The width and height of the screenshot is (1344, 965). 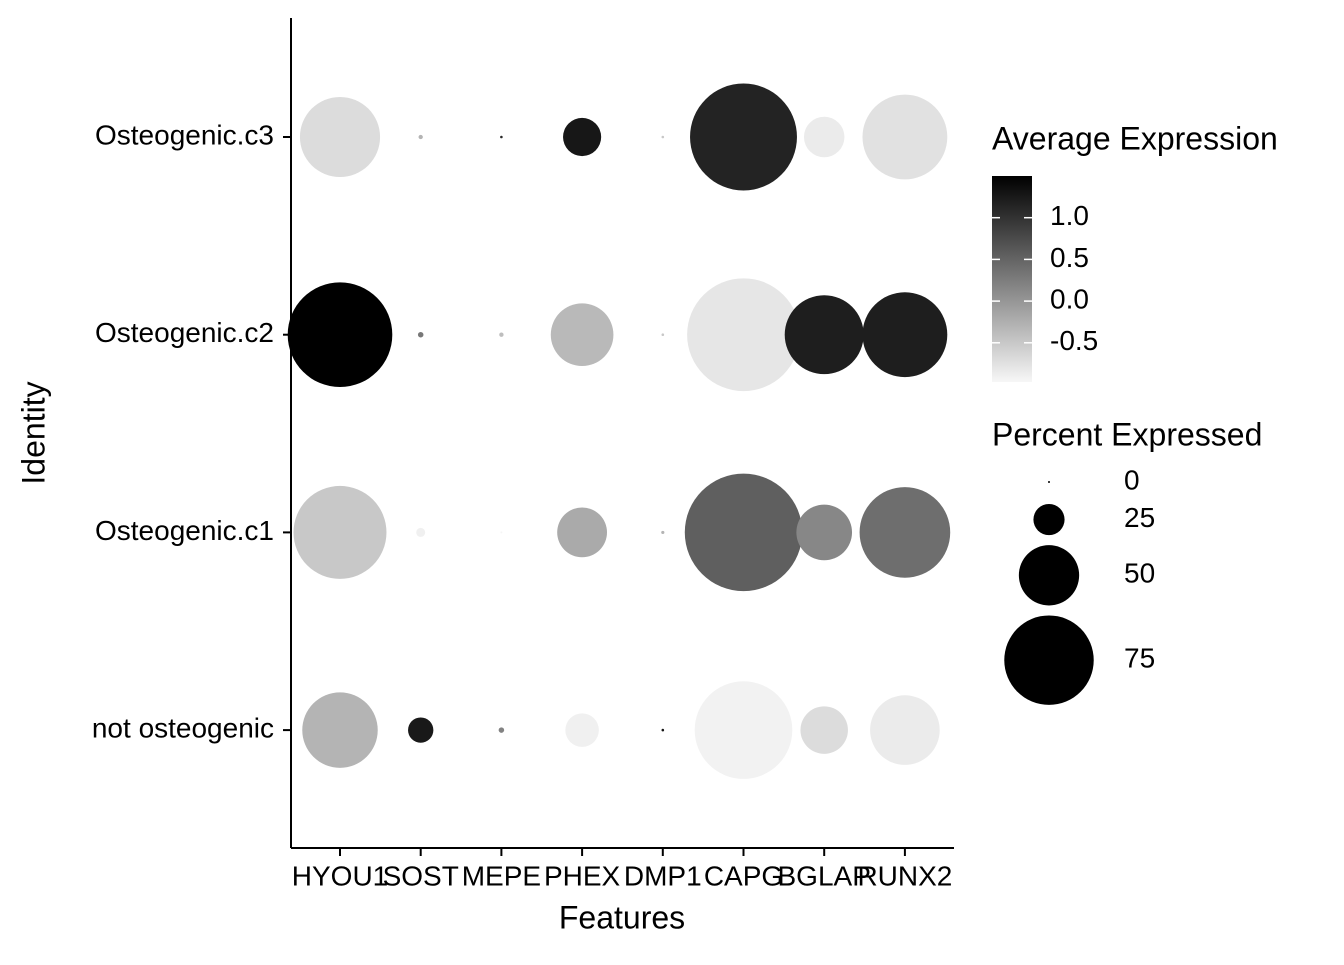 What do you see at coordinates (184, 134) in the screenshot?
I see `y-tick-label: Osteogenic.c3` at bounding box center [184, 134].